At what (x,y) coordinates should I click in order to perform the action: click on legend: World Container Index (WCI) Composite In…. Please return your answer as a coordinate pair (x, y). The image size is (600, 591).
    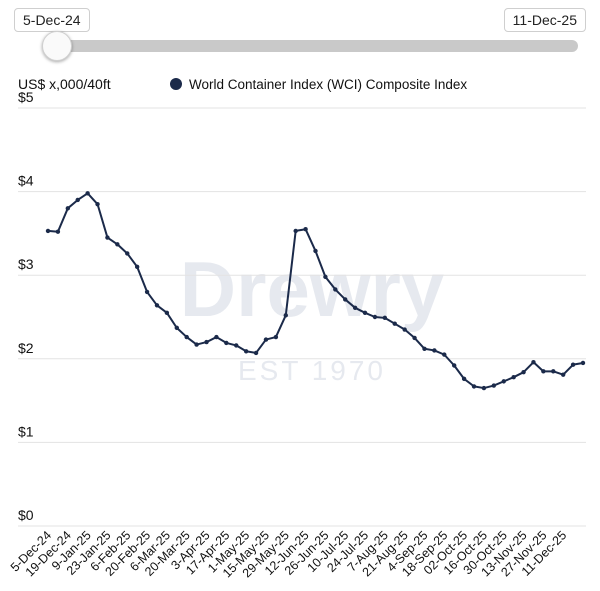
    Looking at the image, I should click on (318, 84).